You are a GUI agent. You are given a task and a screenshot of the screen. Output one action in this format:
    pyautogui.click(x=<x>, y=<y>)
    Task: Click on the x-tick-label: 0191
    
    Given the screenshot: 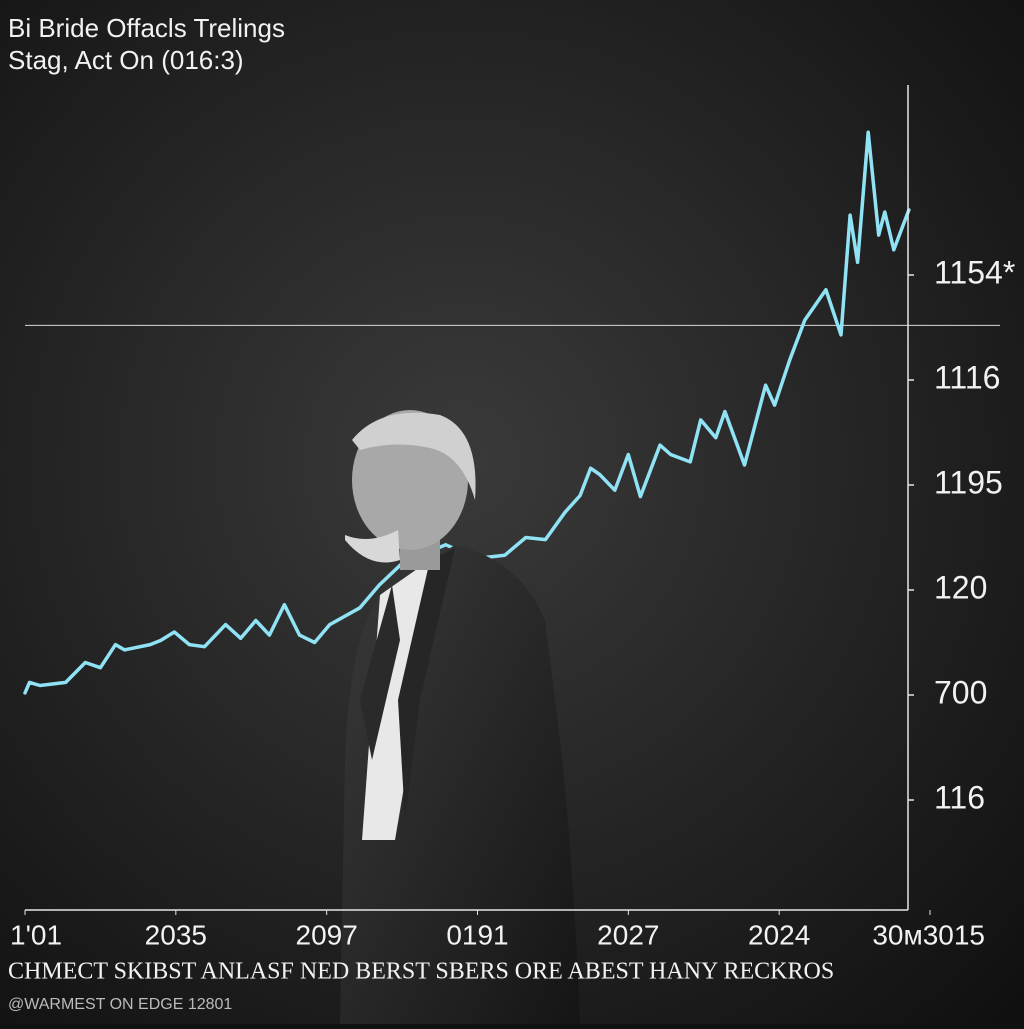 What is the action you would take?
    pyautogui.click(x=477, y=934)
    